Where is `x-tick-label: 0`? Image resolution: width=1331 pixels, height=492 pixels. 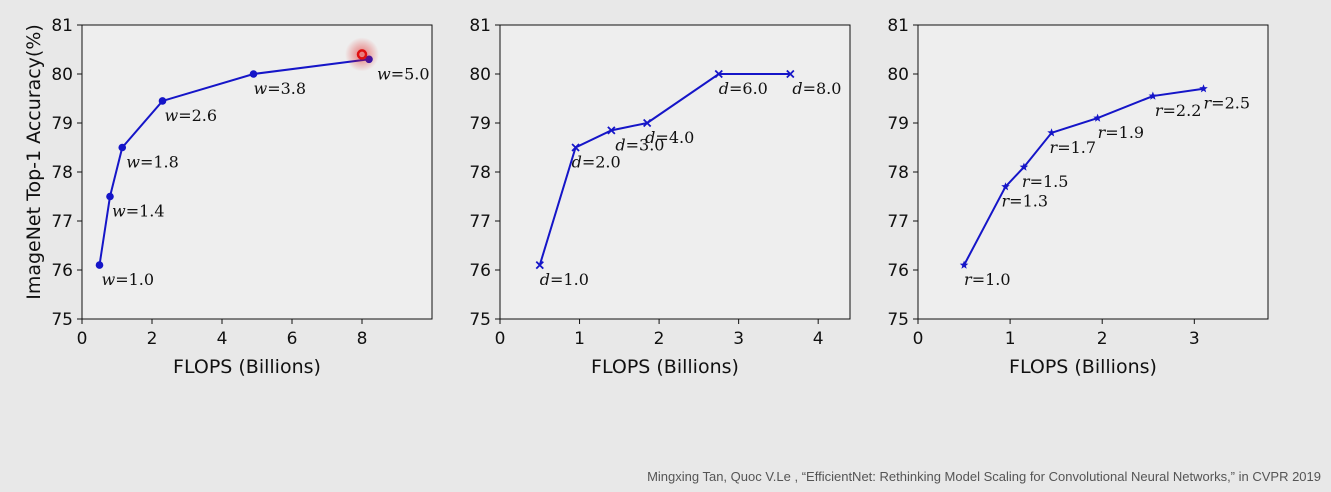
x-tick-label: 0 is located at coordinates (918, 339).